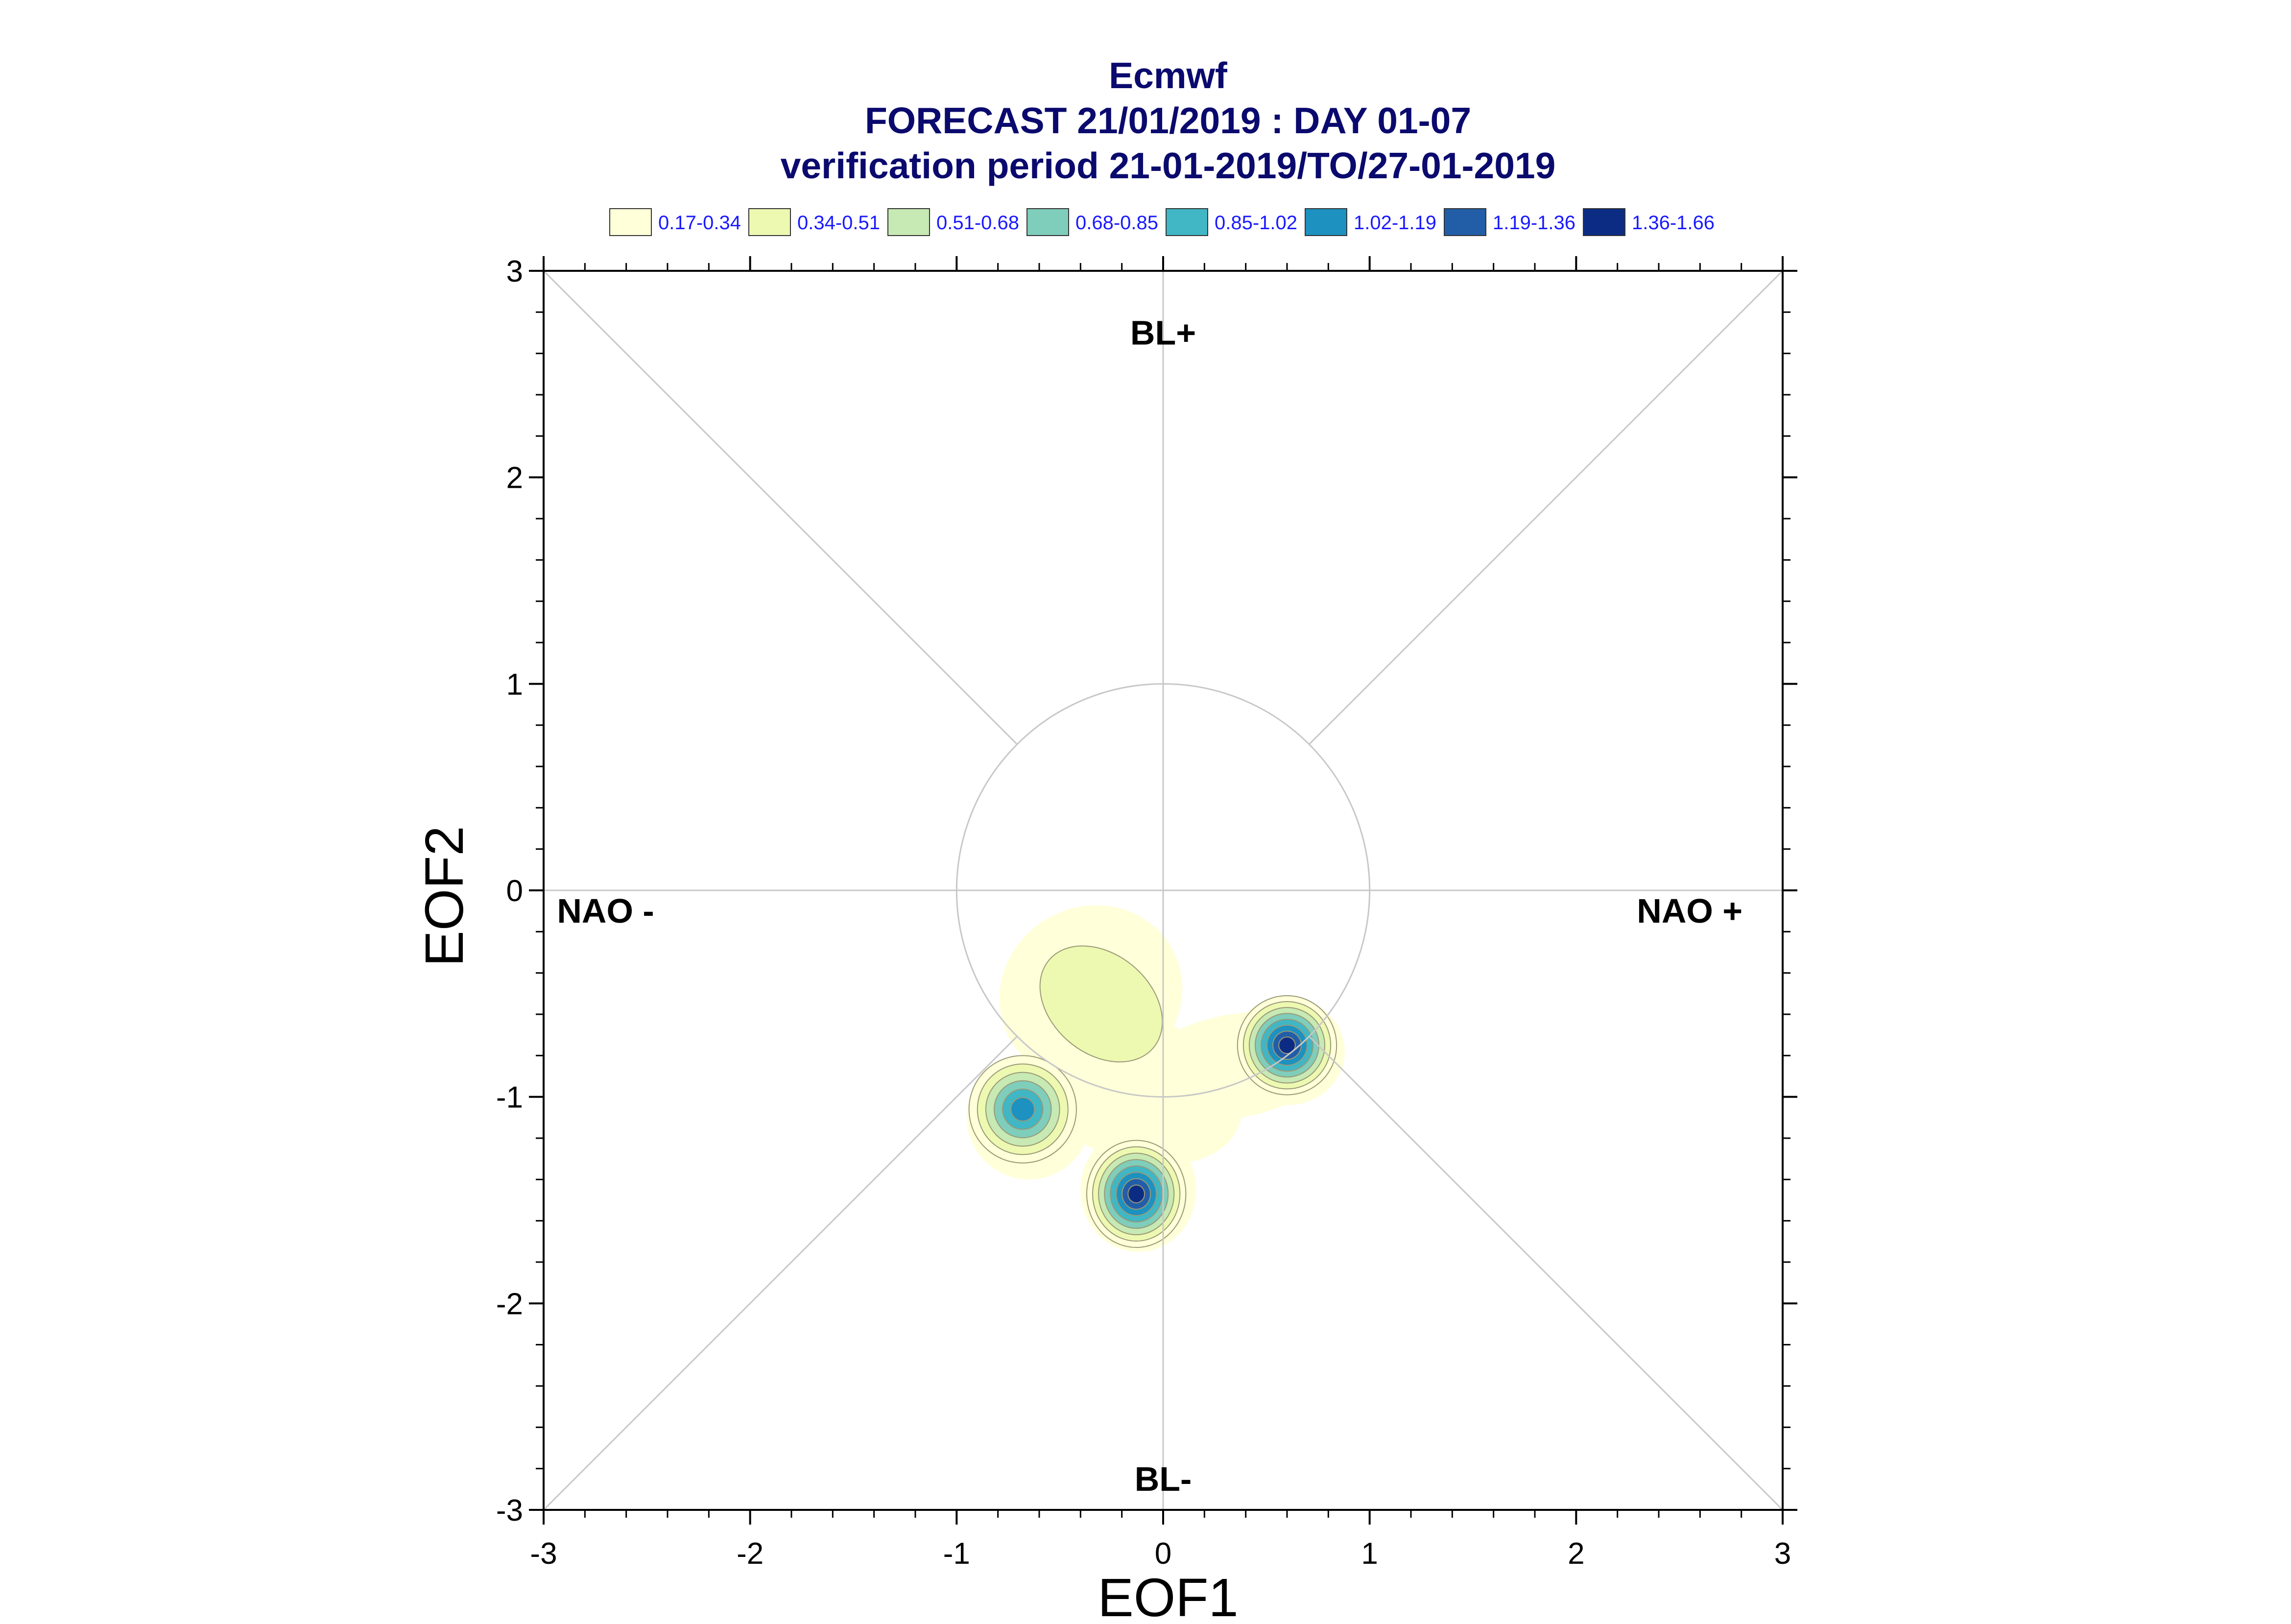 Image resolution: width=2291 pixels, height=1624 pixels. What do you see at coordinates (1168, 76) in the screenshot?
I see `chart-title: Ecmwf` at bounding box center [1168, 76].